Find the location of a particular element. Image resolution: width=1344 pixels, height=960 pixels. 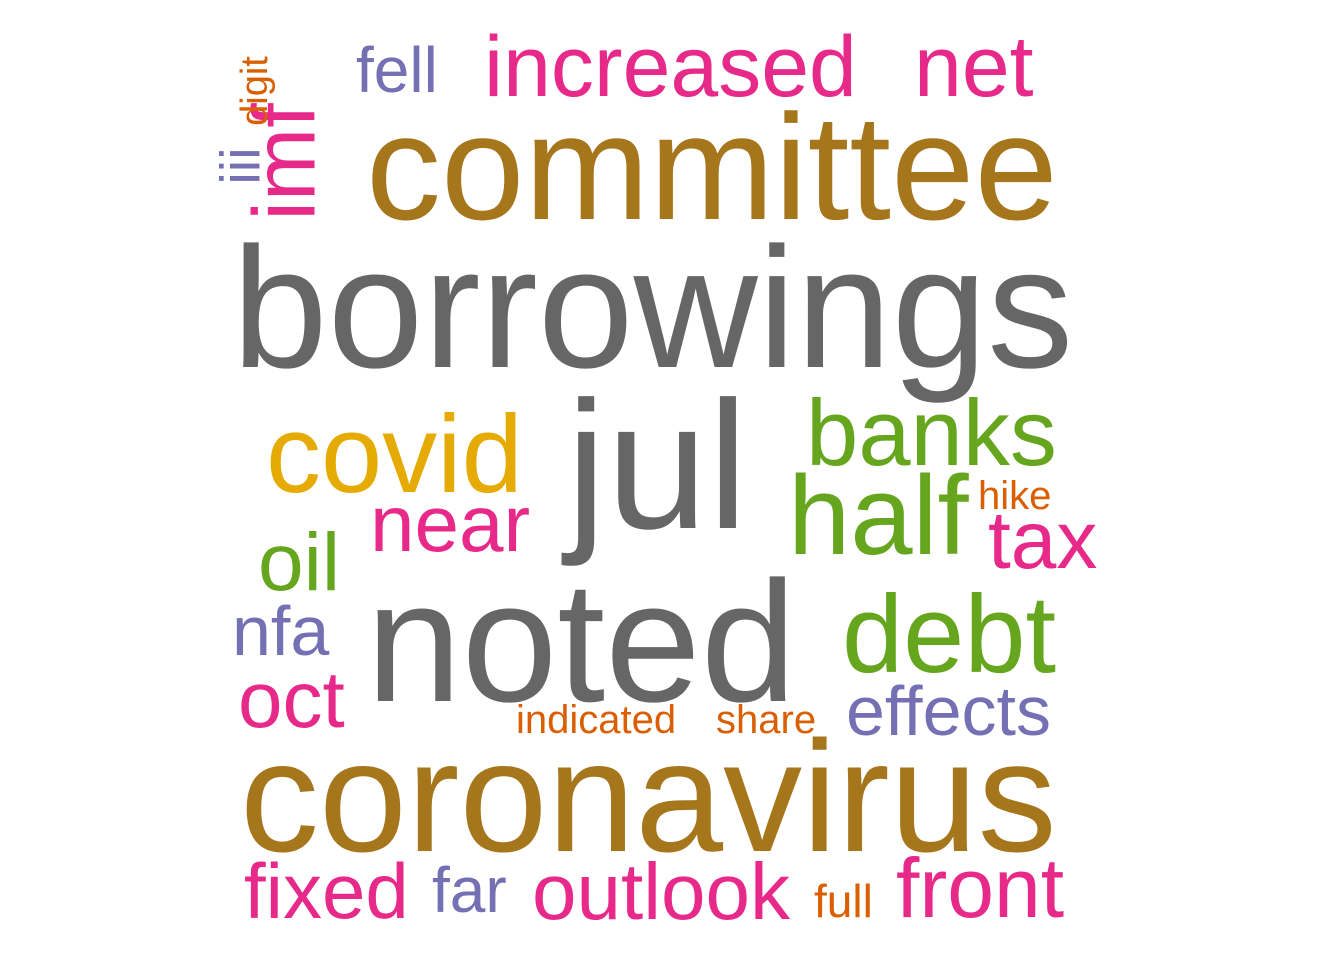

word-oct: oct is located at coordinates (291, 699).